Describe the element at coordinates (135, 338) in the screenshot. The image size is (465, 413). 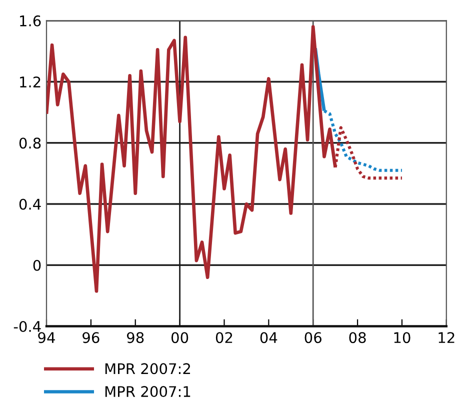
I see `x-tick-label: 98` at that location.